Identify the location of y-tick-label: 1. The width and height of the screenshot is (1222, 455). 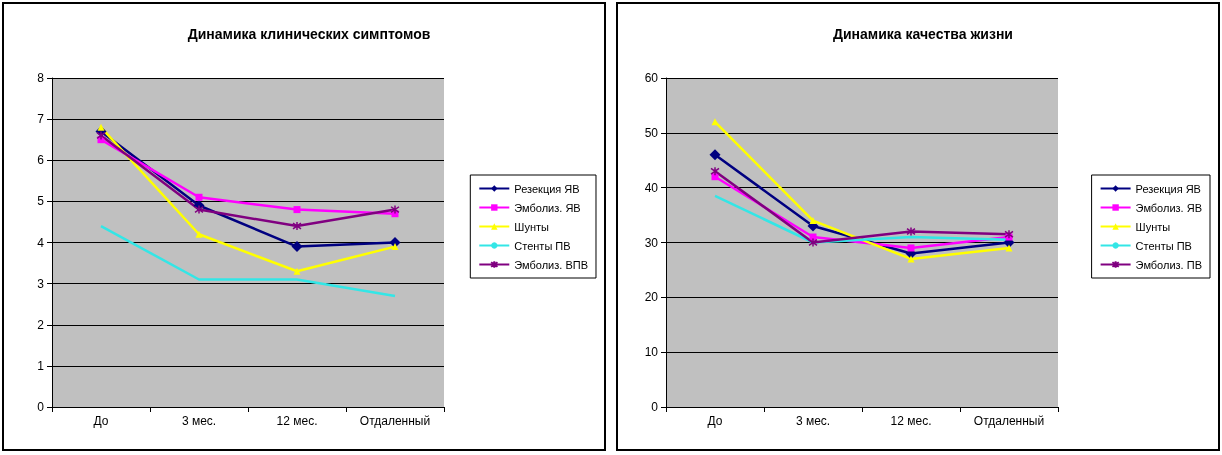
(41, 365).